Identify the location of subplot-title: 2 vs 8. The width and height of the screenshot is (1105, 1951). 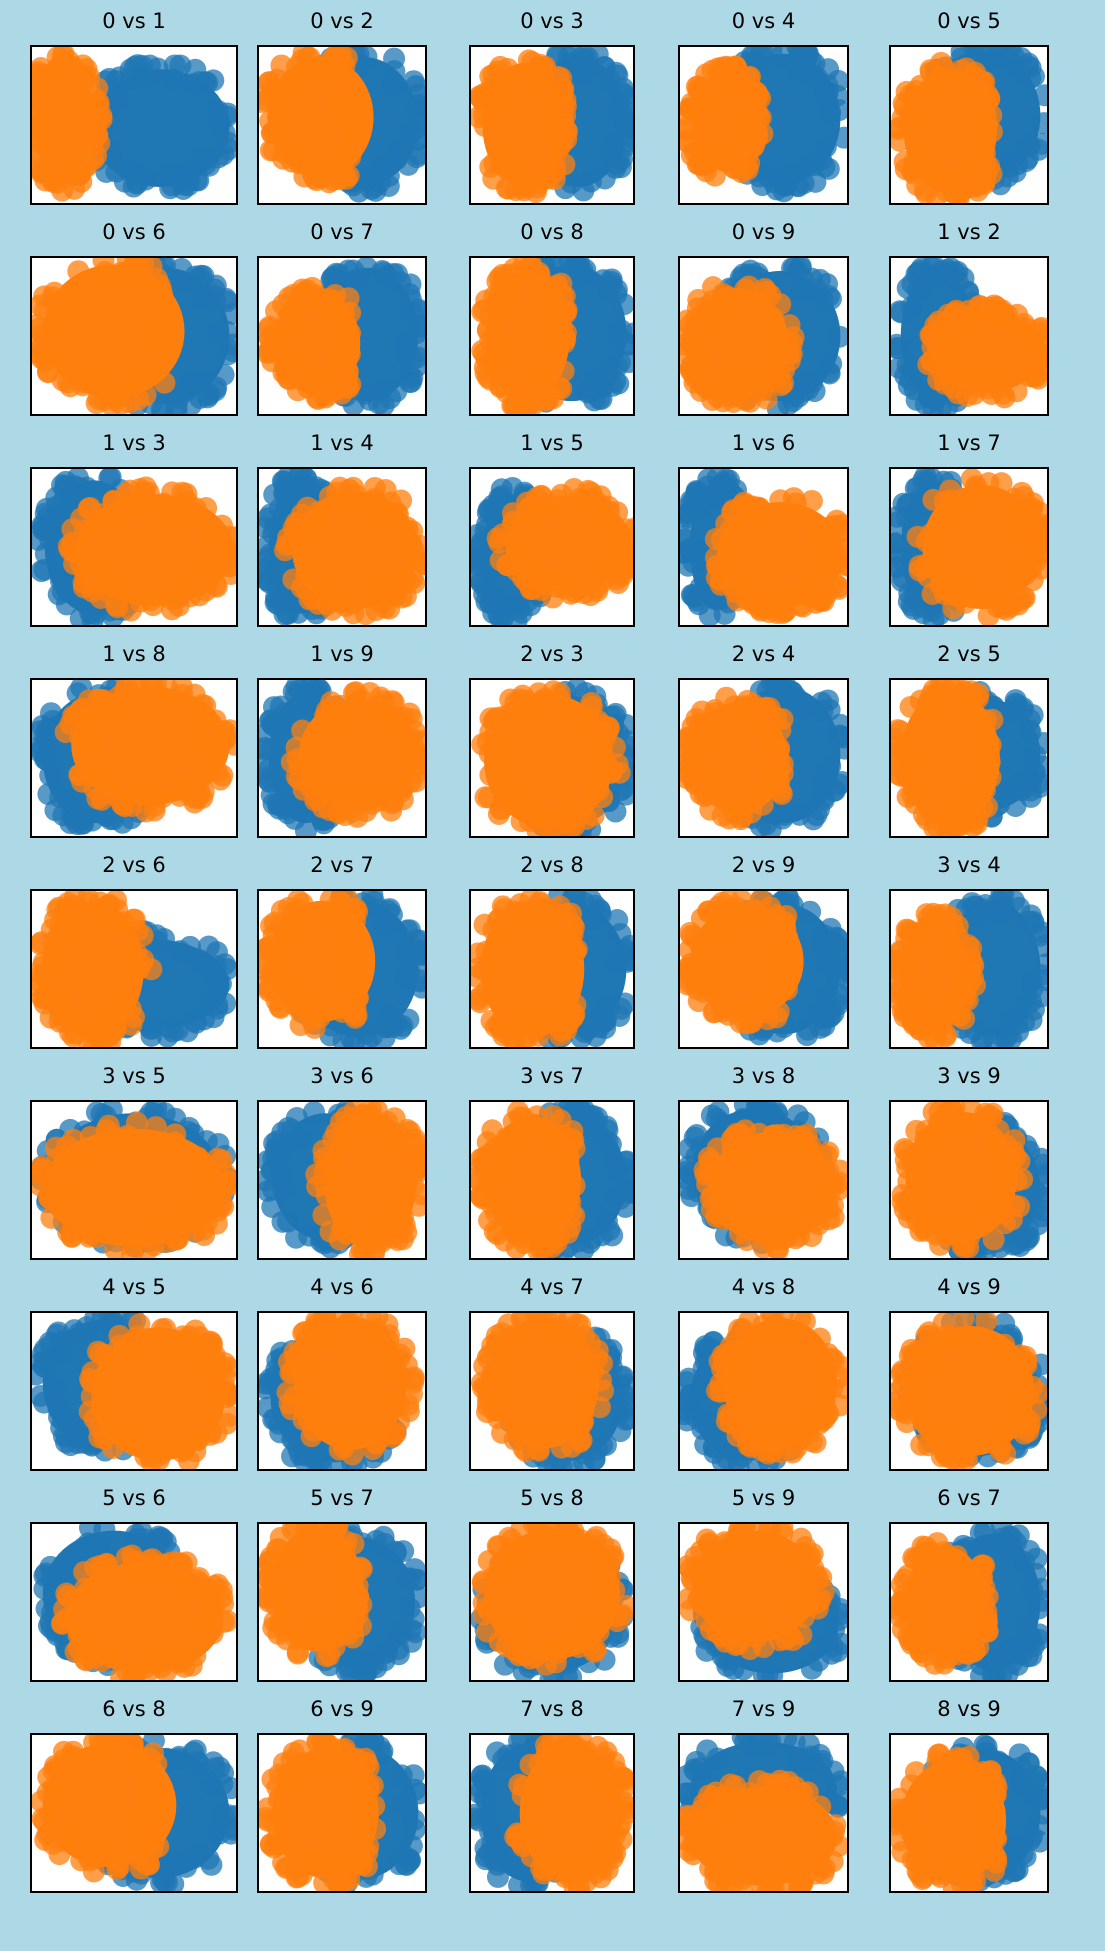
(552, 865).